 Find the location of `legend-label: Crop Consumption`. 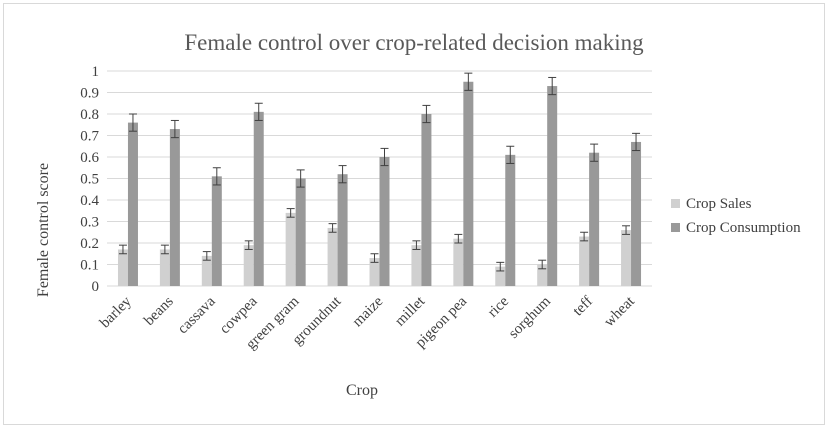

legend-label: Crop Consumption is located at coordinates (743, 228).